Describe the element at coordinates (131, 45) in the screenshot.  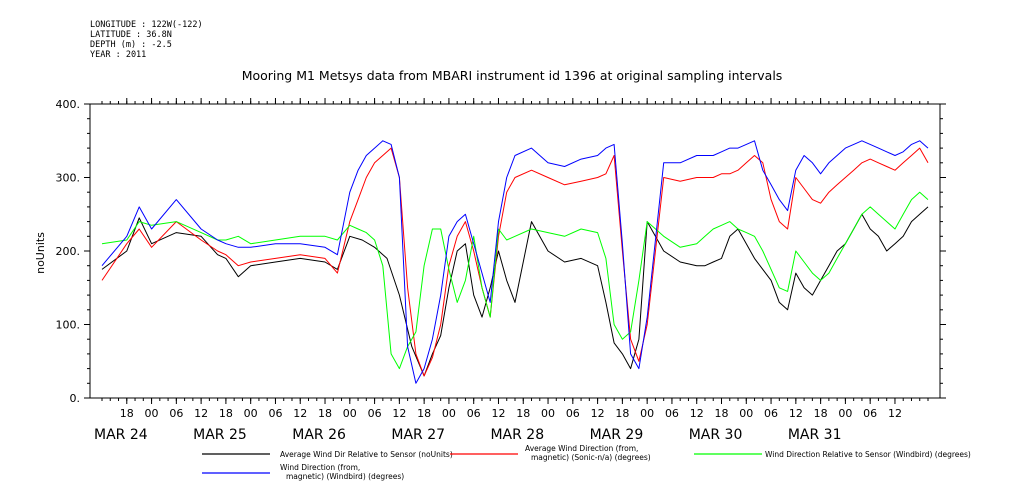
I see `depth-text: DEPTH (m) : -2.5` at that location.